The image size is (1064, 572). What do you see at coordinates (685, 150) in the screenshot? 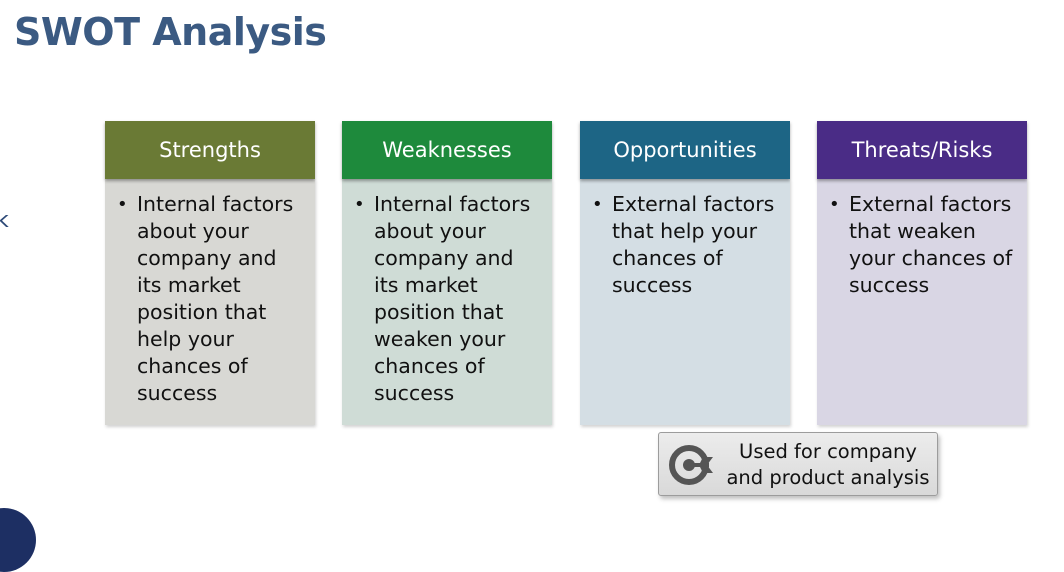
I see `column-header-opportunities: Opportunities` at bounding box center [685, 150].